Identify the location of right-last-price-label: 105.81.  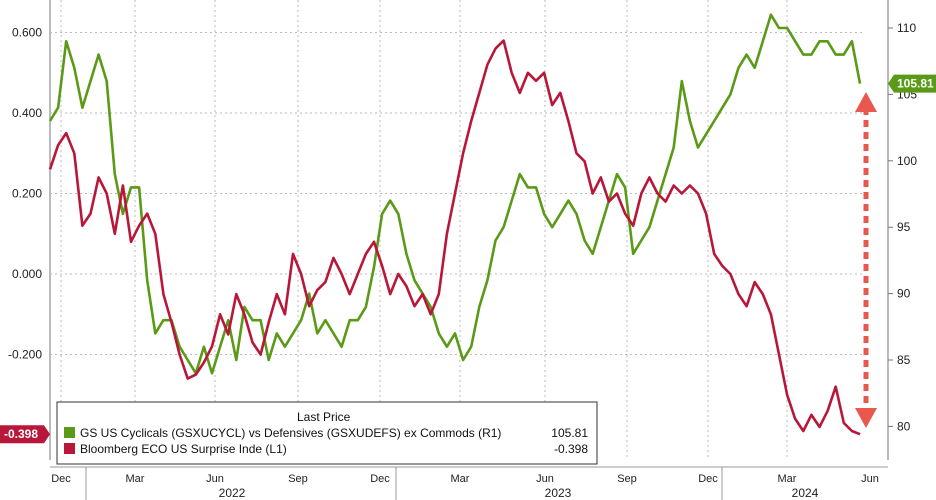
(915, 84).